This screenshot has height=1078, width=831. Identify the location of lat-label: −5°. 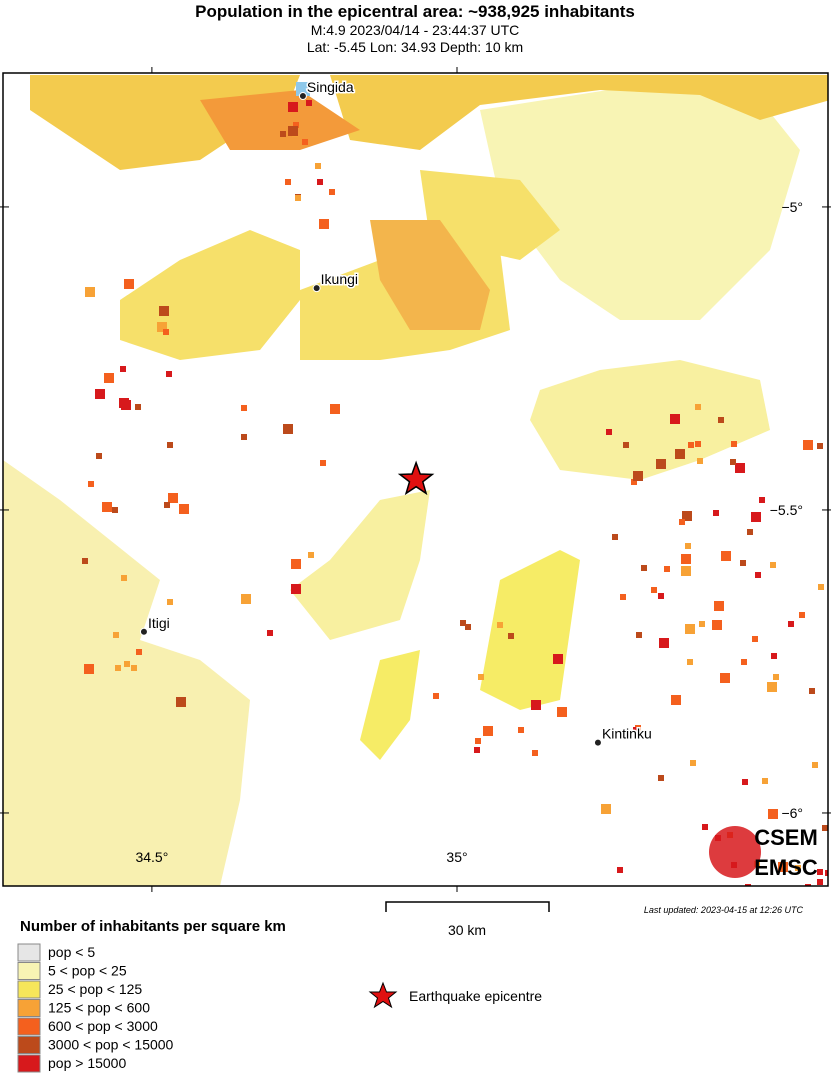
(792, 207).